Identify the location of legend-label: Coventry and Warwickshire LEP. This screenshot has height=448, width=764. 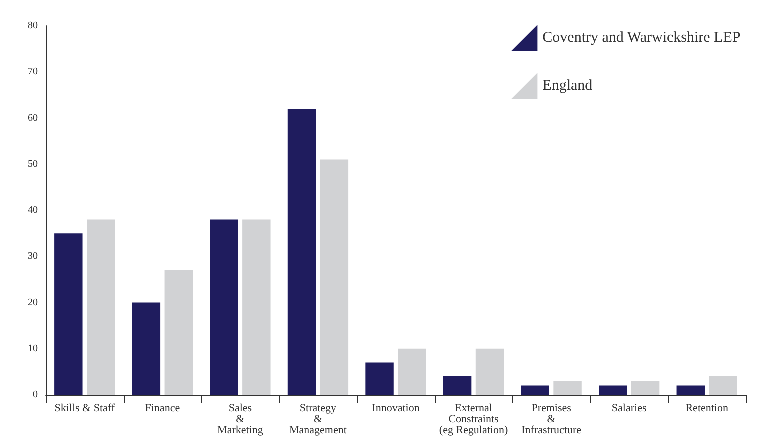
(641, 38).